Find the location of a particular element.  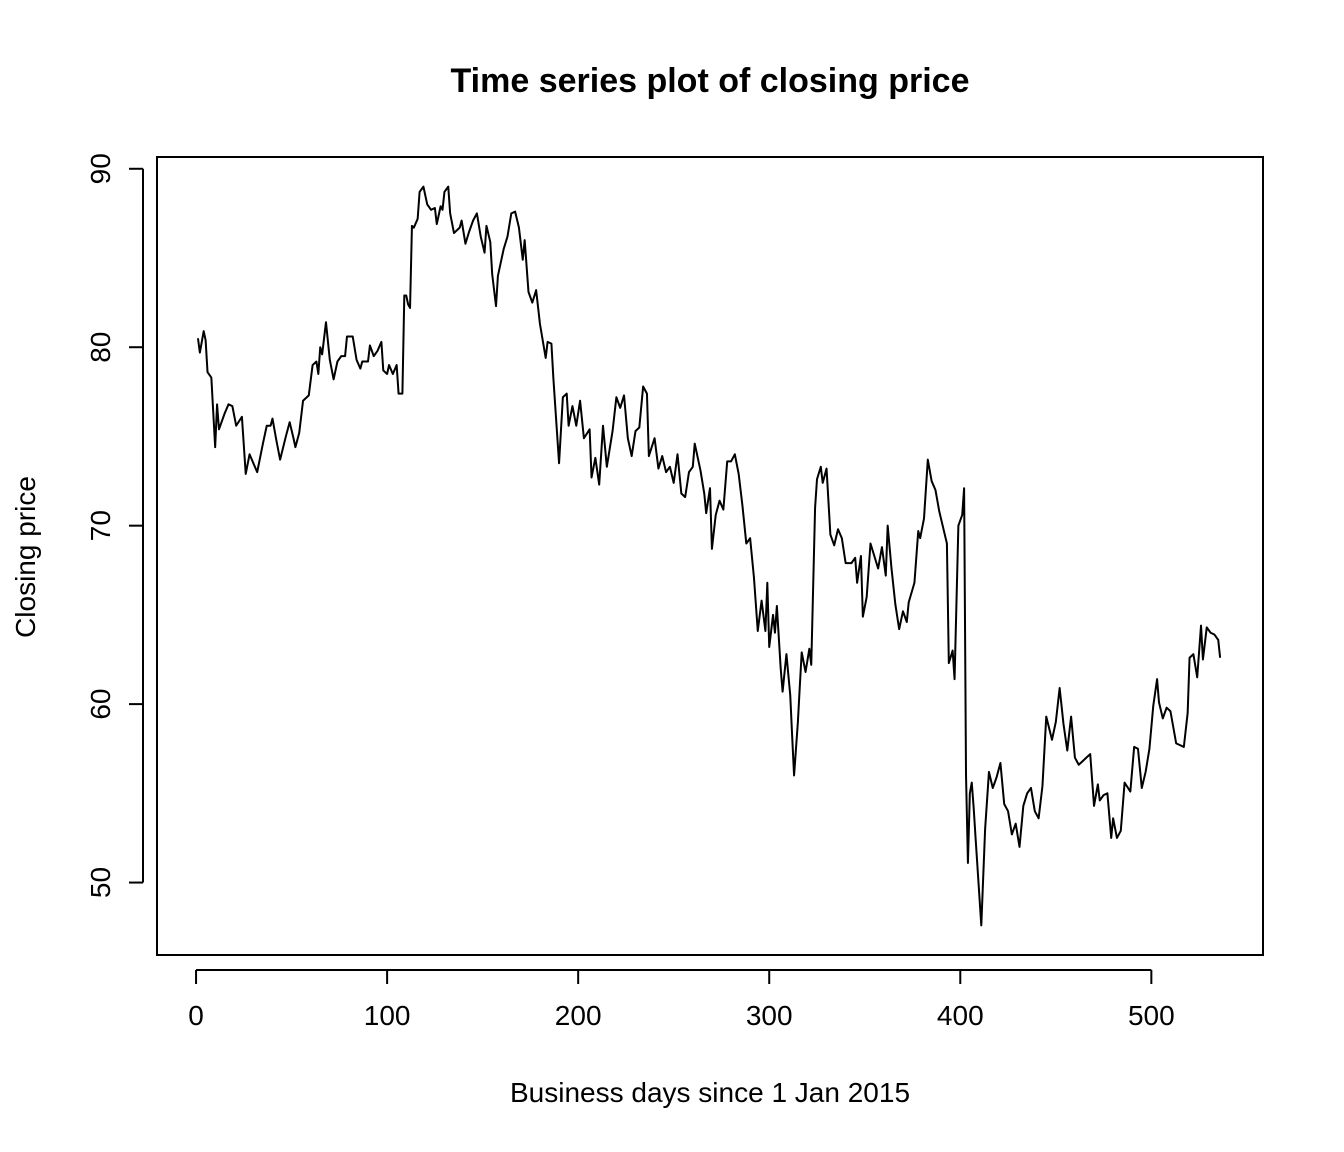

x-tick-label: 300 is located at coordinates (769, 1015).